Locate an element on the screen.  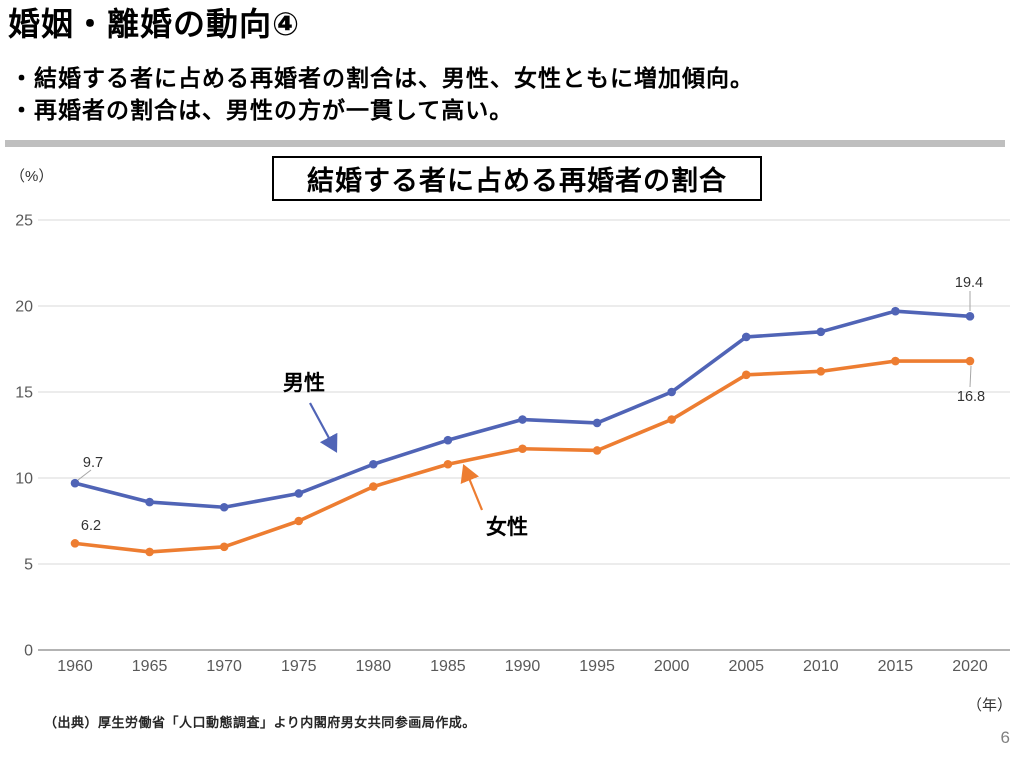
annotation-arrow-男性 is located at coordinates (323, 427).